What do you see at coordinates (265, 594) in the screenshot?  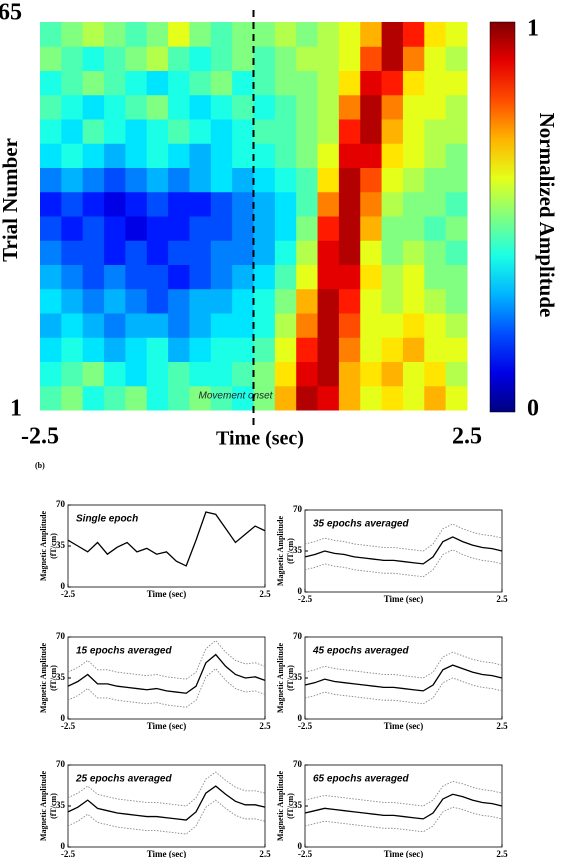 I see `x-tick-label: 2.5` at bounding box center [265, 594].